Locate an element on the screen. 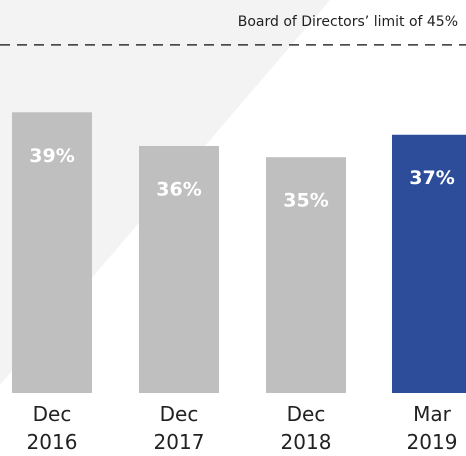 The width and height of the screenshot is (466, 456). value-label: 39% is located at coordinates (51, 156).